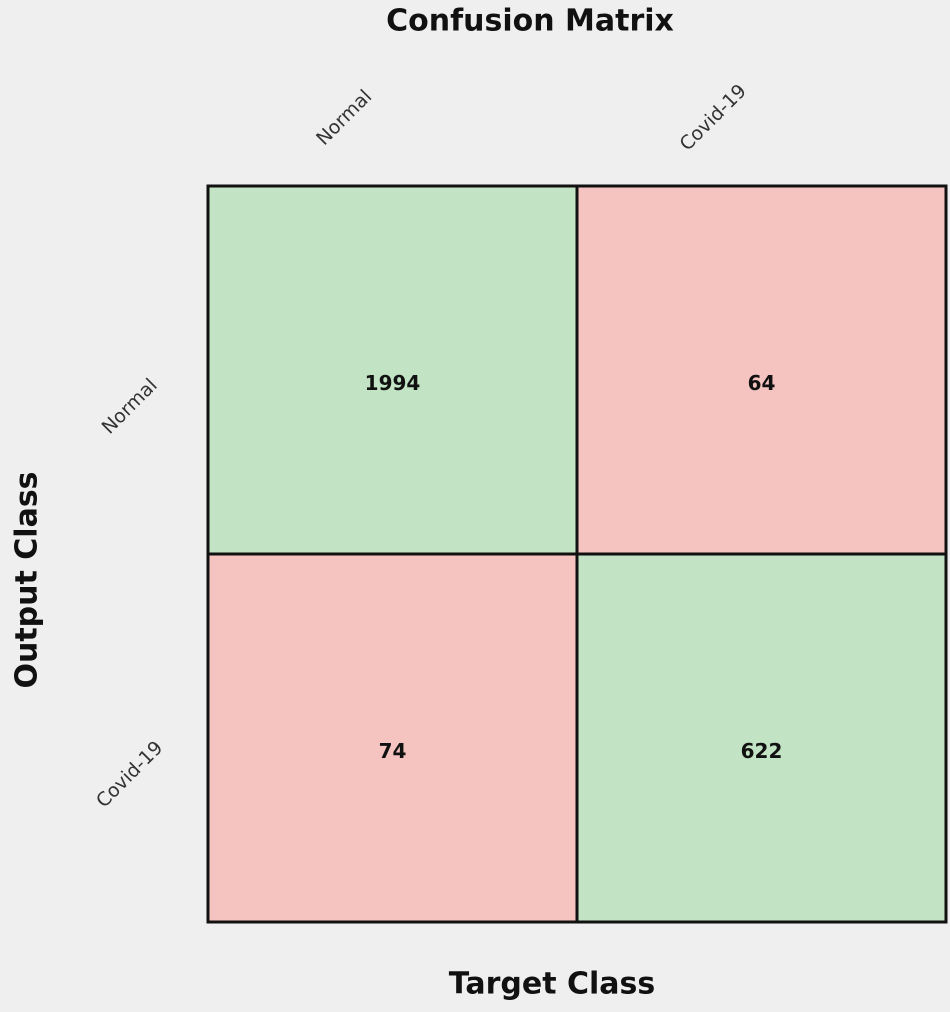 The height and width of the screenshot is (1012, 950). Describe the element at coordinates (27, 579) in the screenshot. I see `y-axis-label: Output Class` at that location.